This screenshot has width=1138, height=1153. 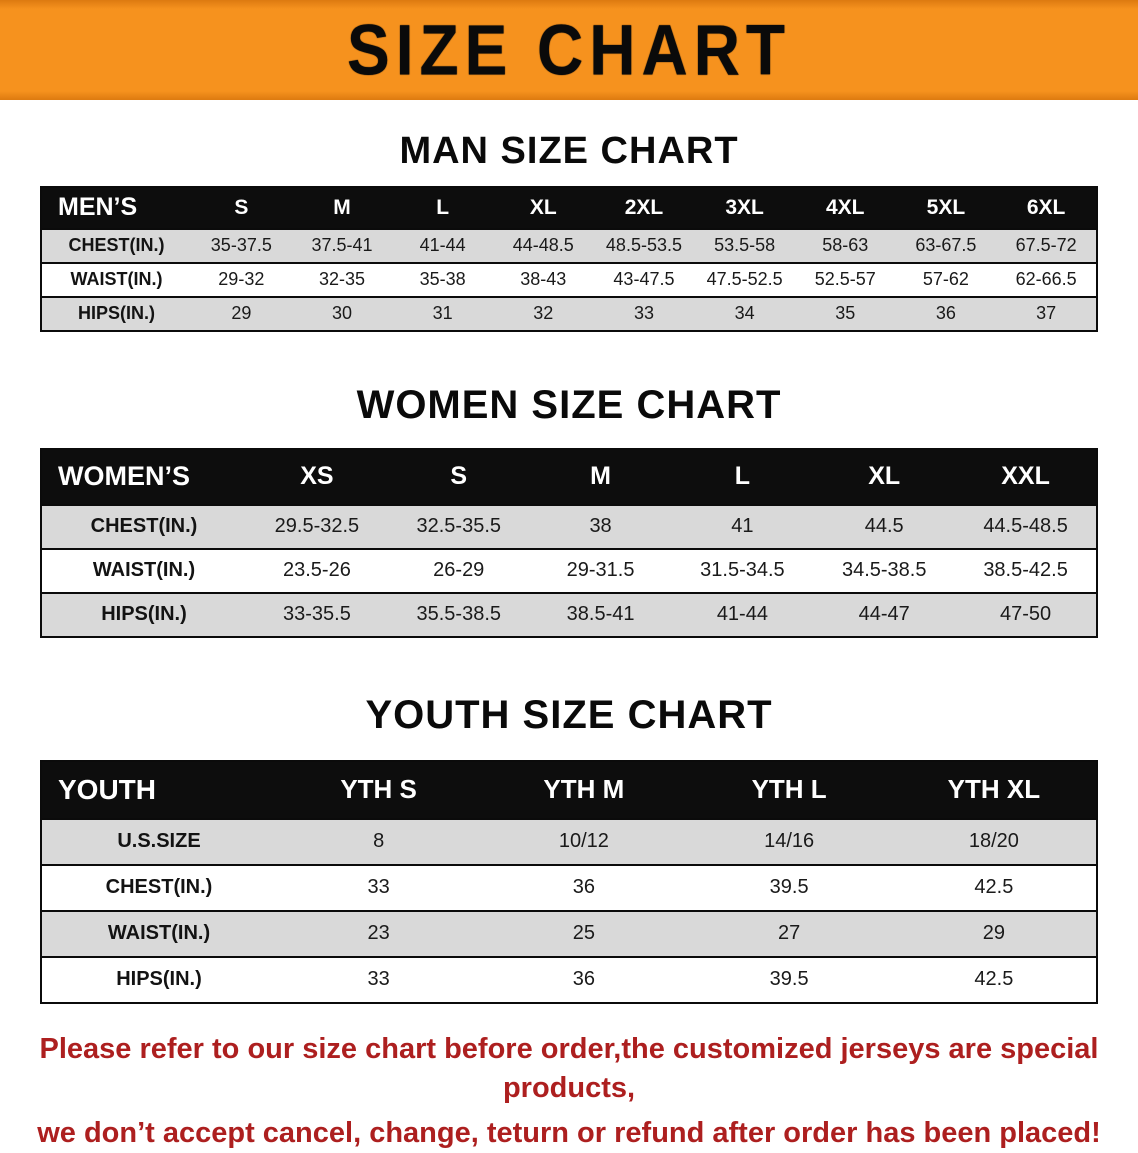 I want to click on value-cell: 53.5-58, so click(x=745, y=245).